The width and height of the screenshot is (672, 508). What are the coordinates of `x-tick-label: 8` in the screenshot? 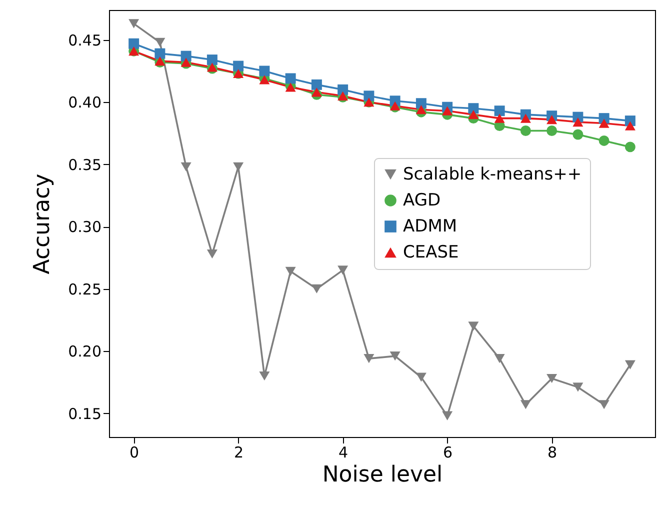 It's located at (553, 453).